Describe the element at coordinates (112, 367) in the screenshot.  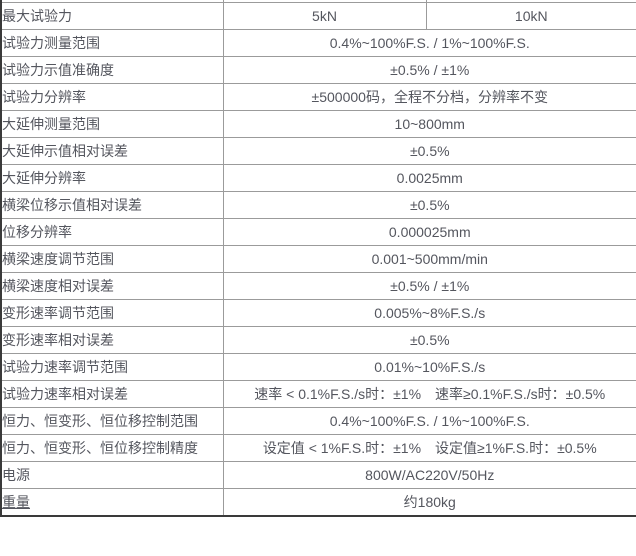
I see `spec-label-cell: 试验力速率调节范围` at that location.